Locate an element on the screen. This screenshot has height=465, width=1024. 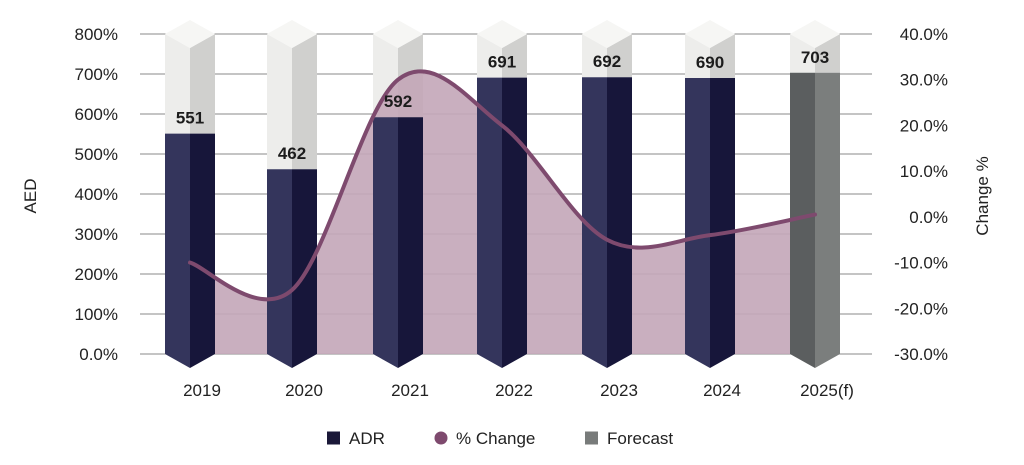
bar-value-label: 691 is located at coordinates (502, 62).